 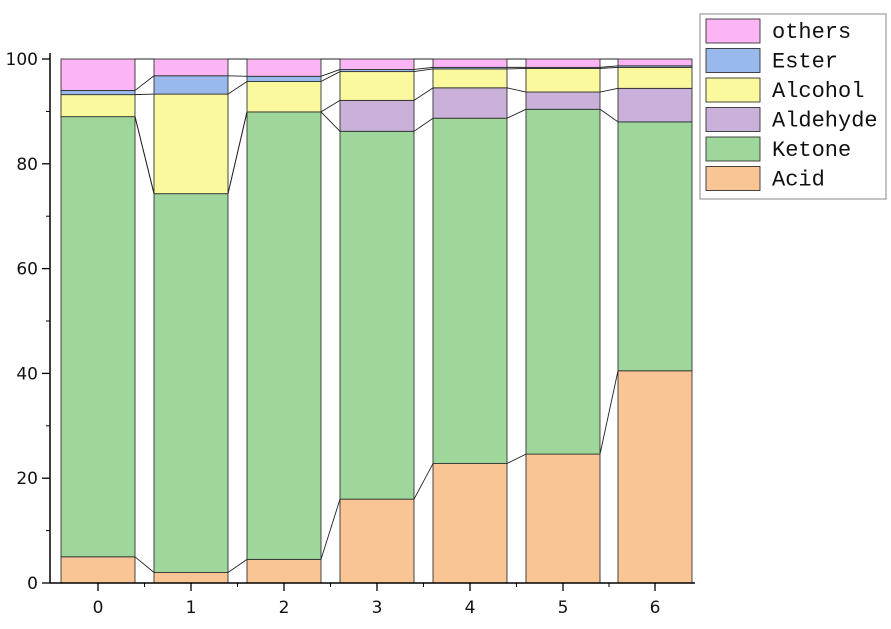 I want to click on legend-label-alcohol: Alcohol, so click(x=818, y=91).